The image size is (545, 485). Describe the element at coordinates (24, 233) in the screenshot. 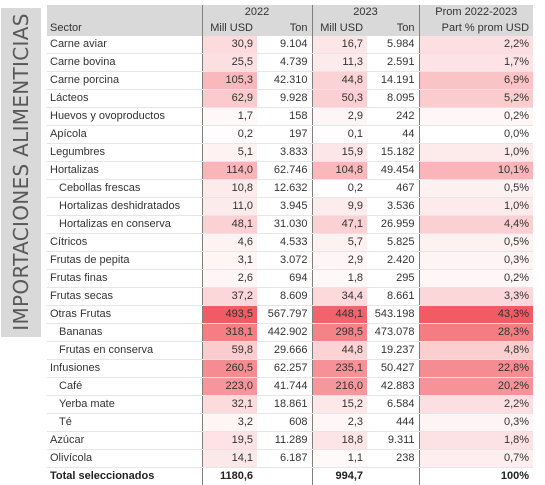

I see `side-banner: IMPORTACIONES ALIMENTICIAS` at that location.